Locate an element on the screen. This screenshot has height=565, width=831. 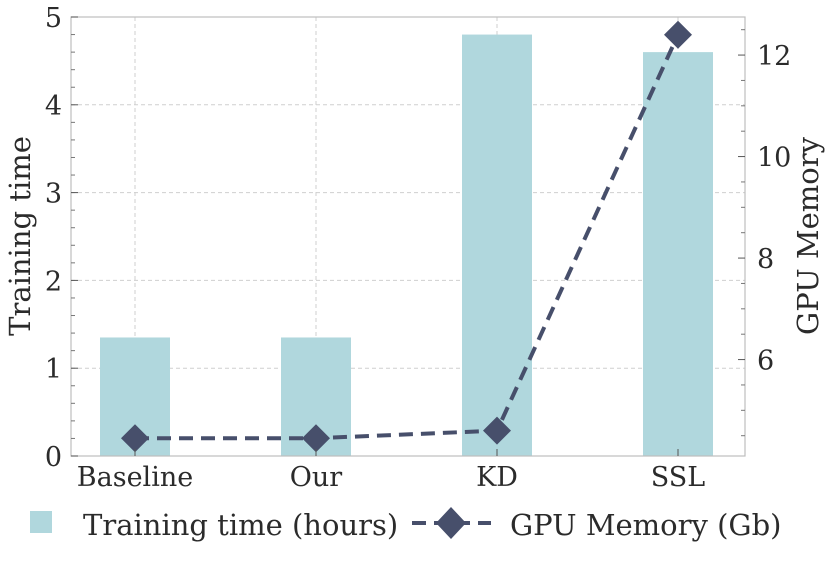
left-axis-ticks: 0 1 2 3 4 5 is located at coordinates (61, 238).